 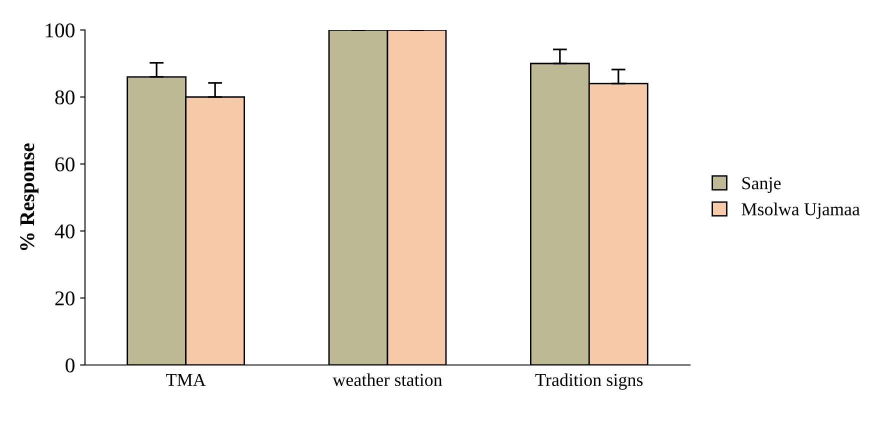 I want to click on y-tick-label: 80, so click(x=64, y=97).